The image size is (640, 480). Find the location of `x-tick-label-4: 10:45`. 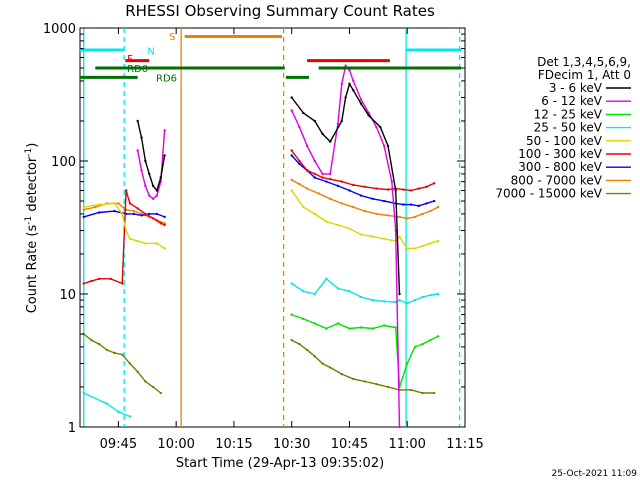

x-tick-label-4: 10:45 is located at coordinates (349, 444).